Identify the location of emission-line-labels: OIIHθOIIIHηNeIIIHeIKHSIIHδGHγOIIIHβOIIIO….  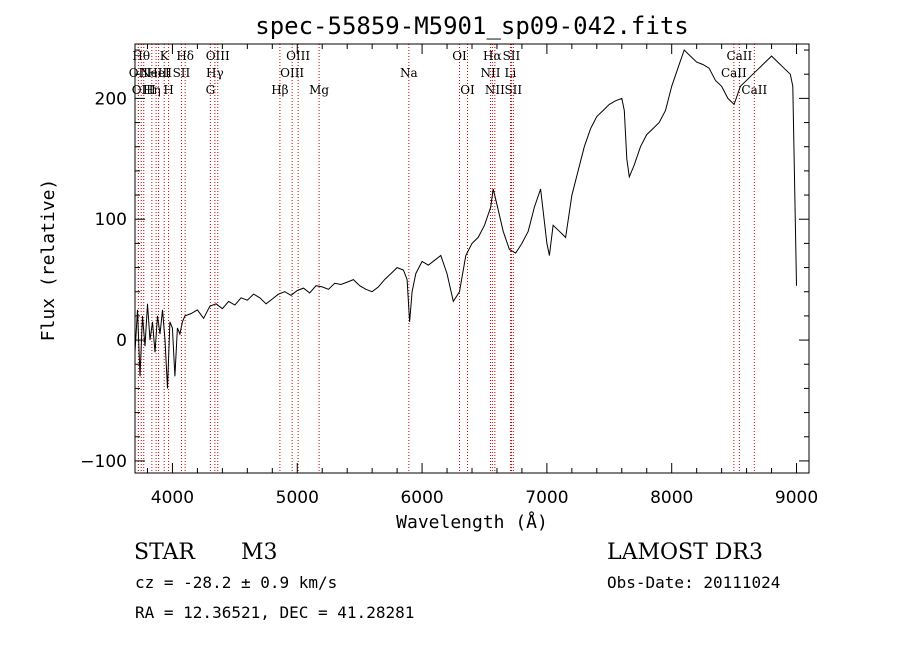
(448, 73).